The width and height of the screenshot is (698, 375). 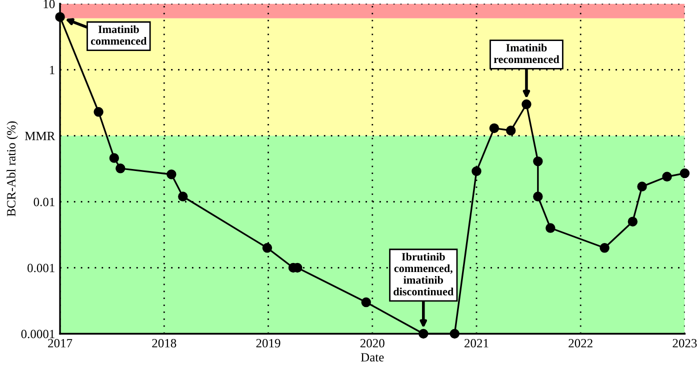 I want to click on y-tick-label: 0.0001, so click(x=37, y=334).